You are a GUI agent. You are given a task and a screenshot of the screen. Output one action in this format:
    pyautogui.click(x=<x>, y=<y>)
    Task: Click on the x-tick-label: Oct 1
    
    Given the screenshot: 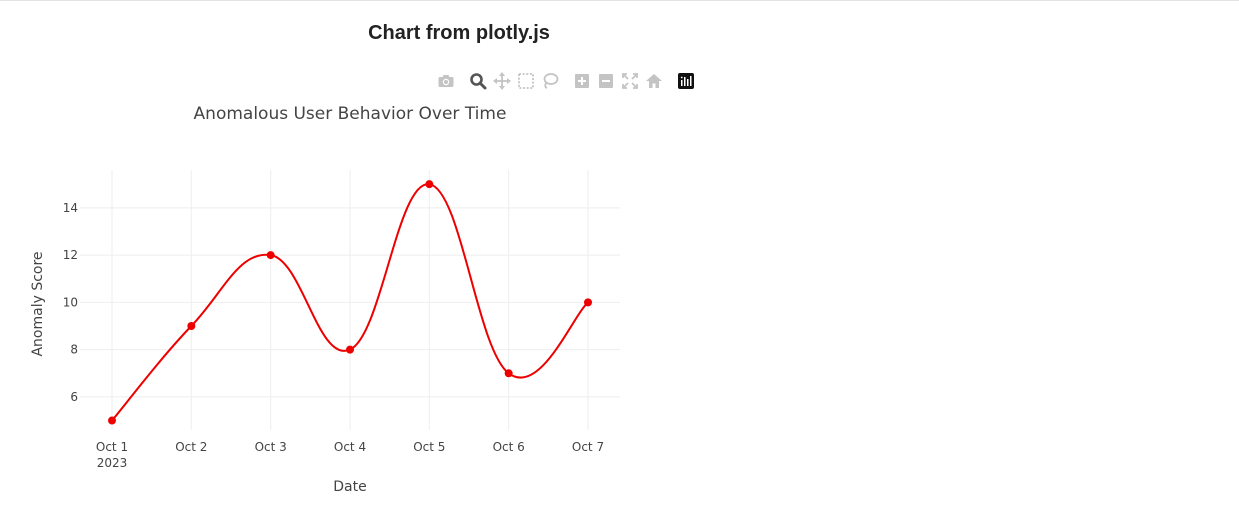 What is the action you would take?
    pyautogui.click(x=112, y=447)
    